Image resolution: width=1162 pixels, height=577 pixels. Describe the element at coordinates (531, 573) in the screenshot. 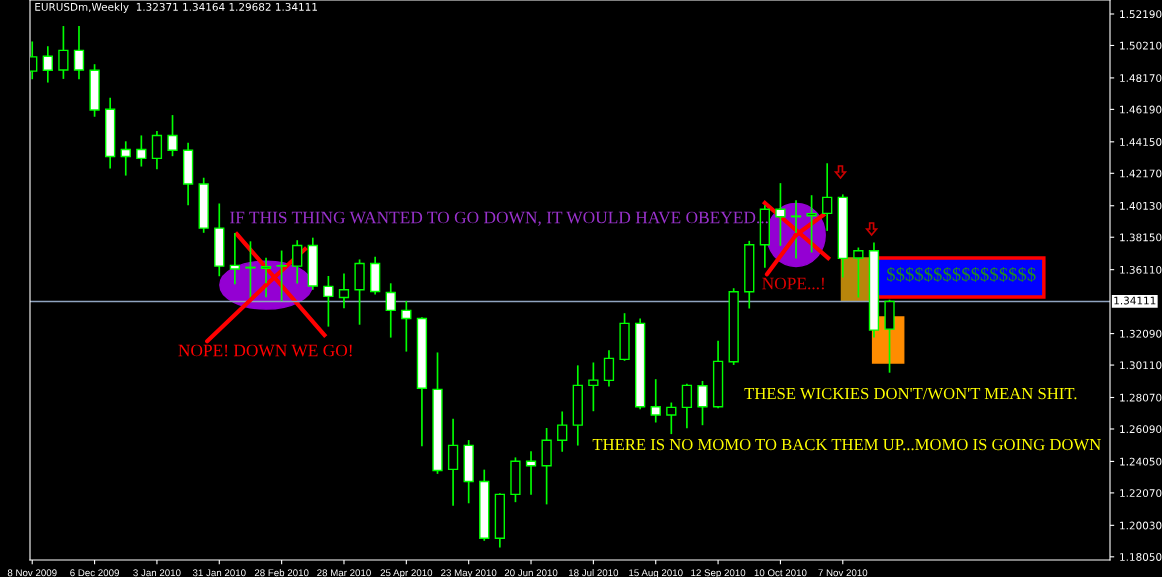

I see `x-tick-label: 20 Jun 2010` at that location.